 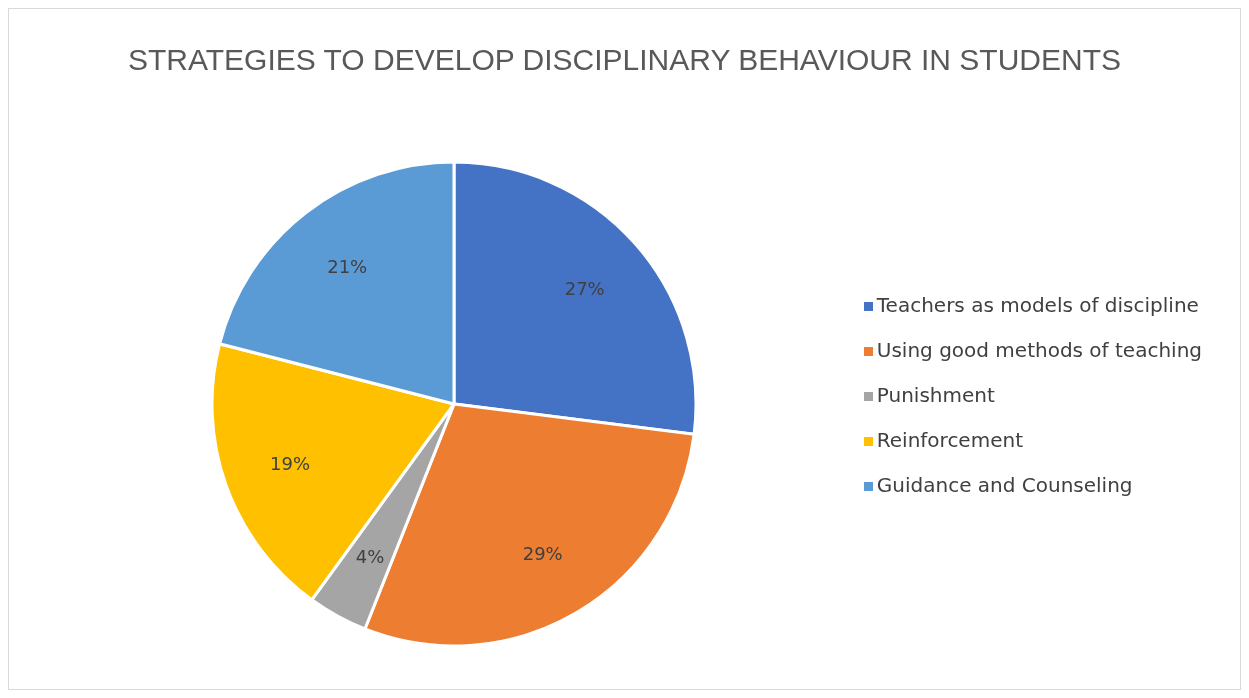 What do you see at coordinates (370, 557) in the screenshot?
I see `data-label: 4%` at bounding box center [370, 557].